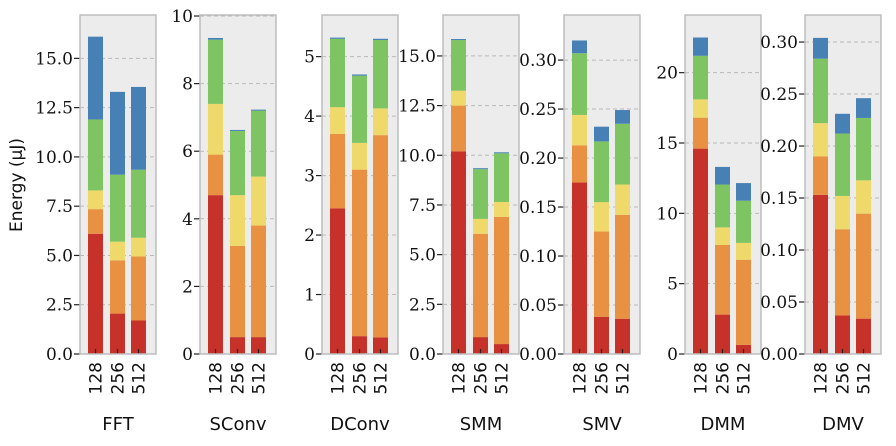 The width and height of the screenshot is (896, 446). Describe the element at coordinates (779, 355) in the screenshot. I see `y-tick-label: 0.00` at that location.